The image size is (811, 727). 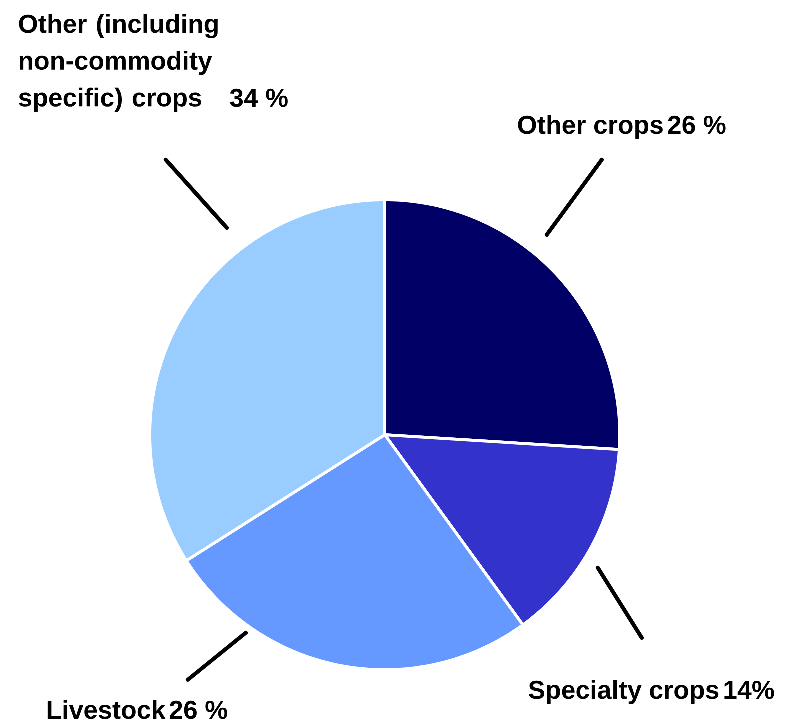 I want to click on slice-label: Livestock, so click(x=107, y=710).